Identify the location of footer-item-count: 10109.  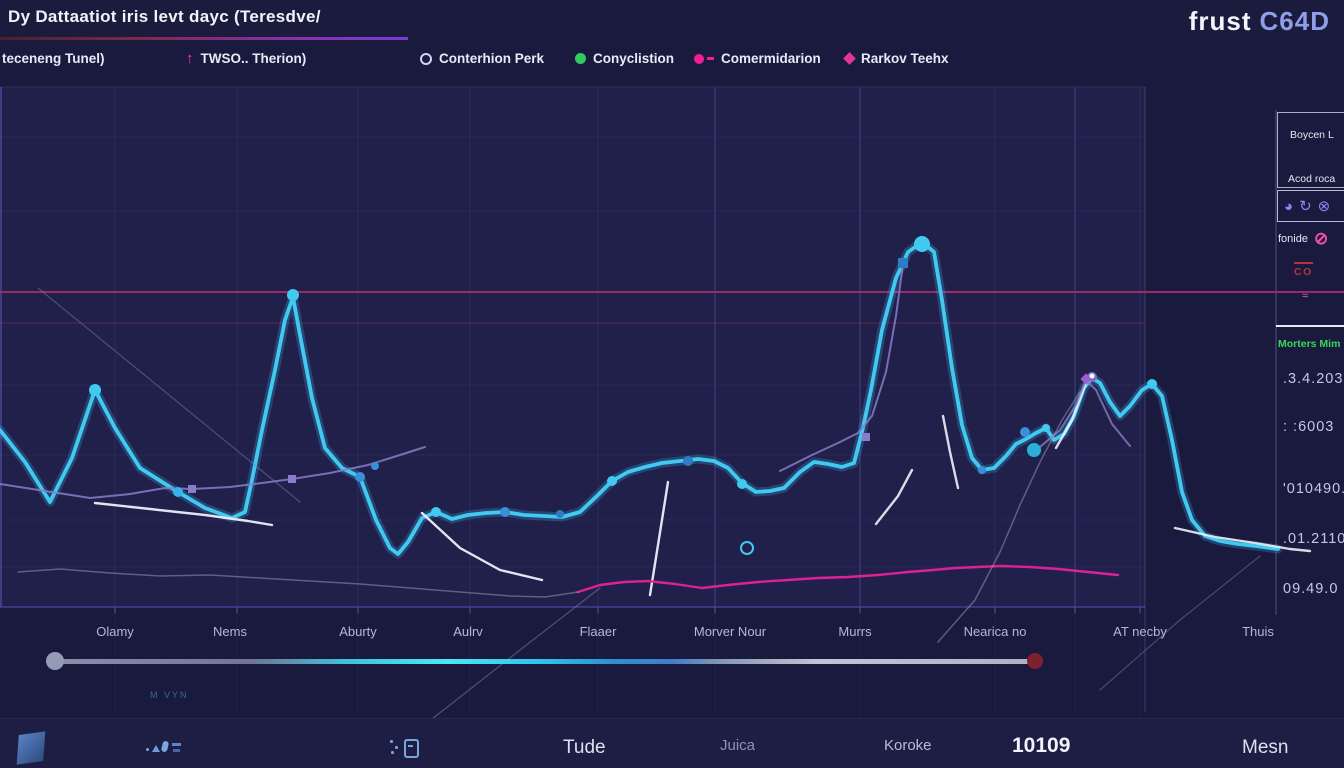
(1041, 745).